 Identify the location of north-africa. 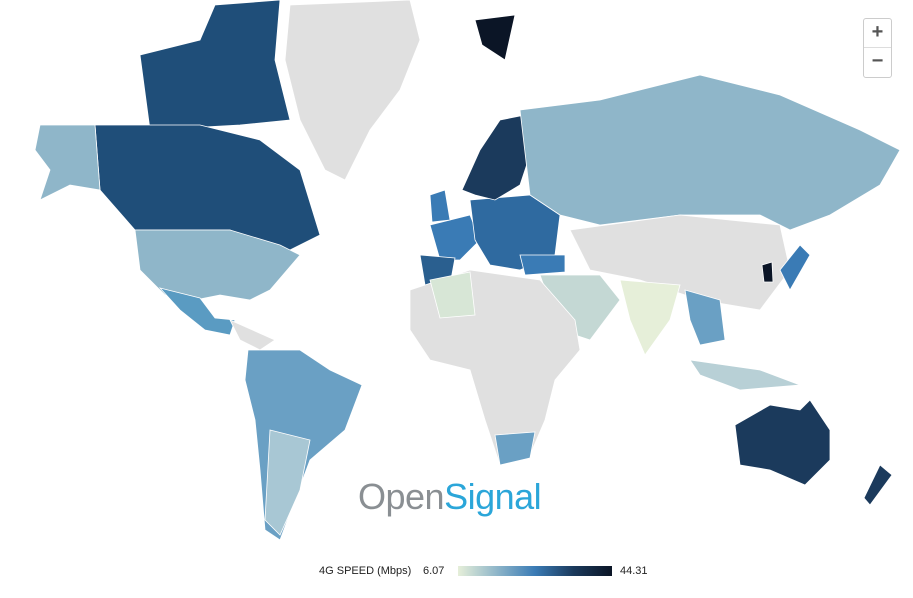
(452, 295).